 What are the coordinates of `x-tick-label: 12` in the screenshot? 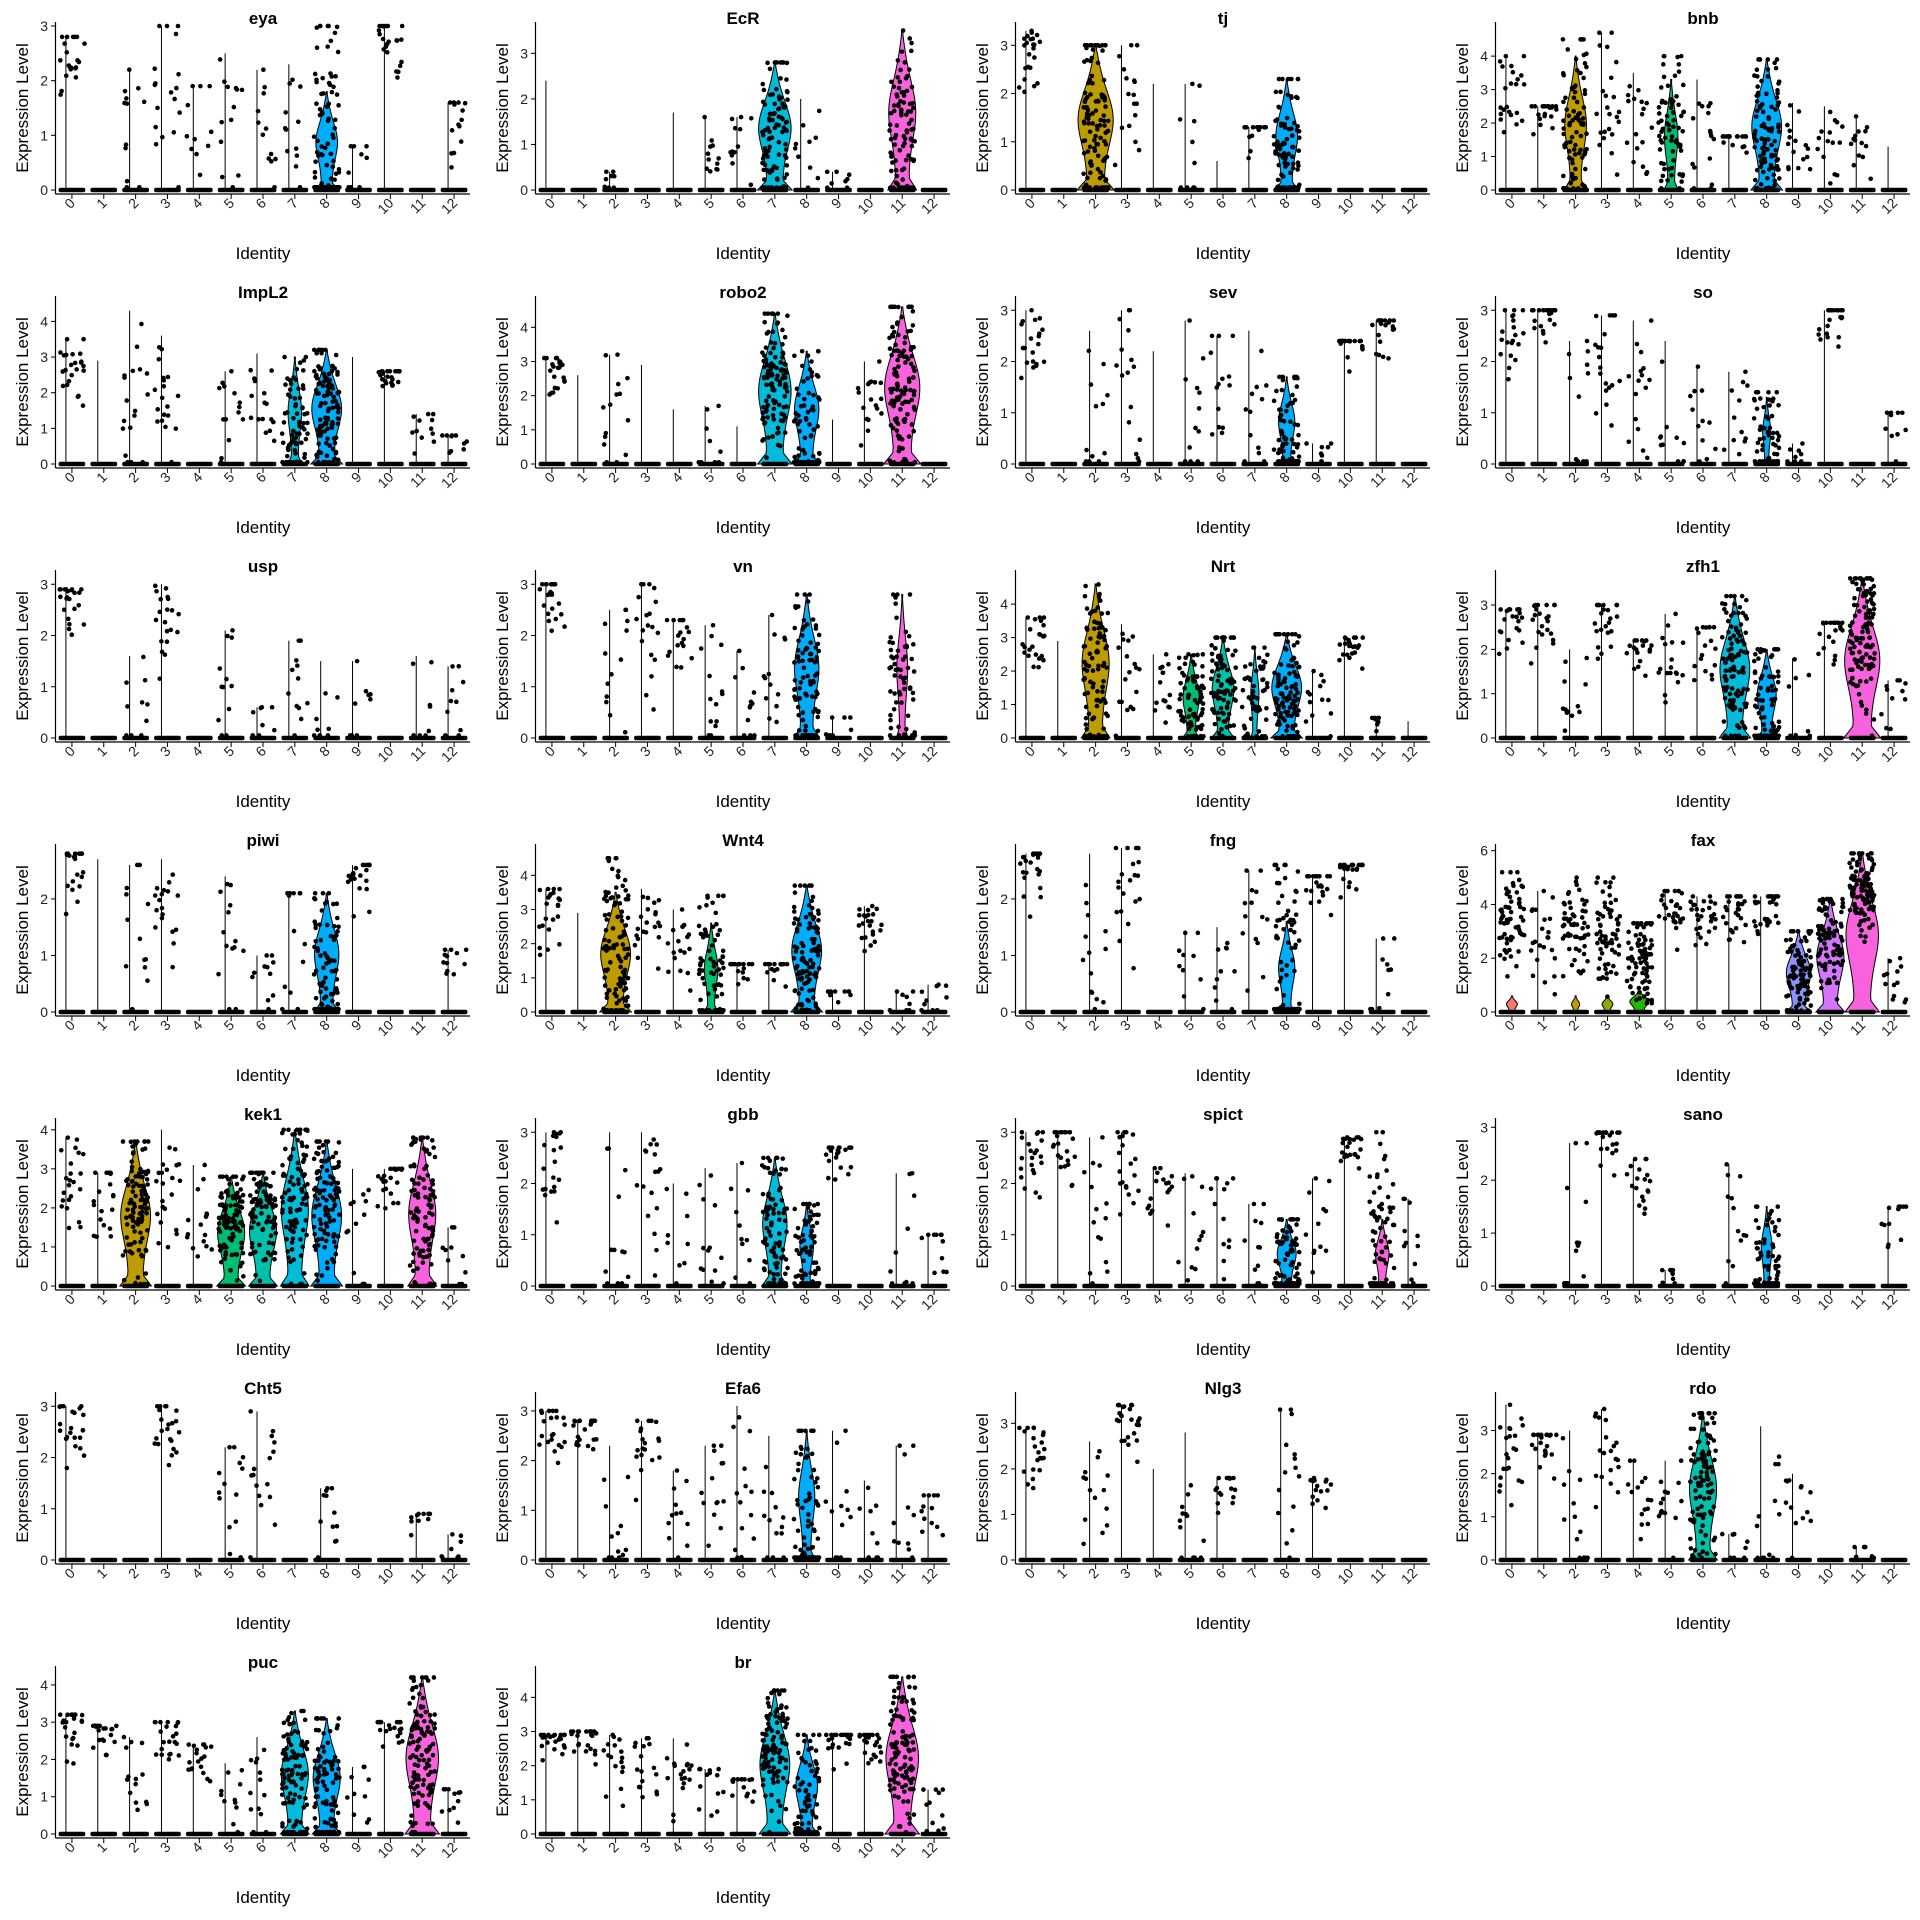 It's located at (929, 754).